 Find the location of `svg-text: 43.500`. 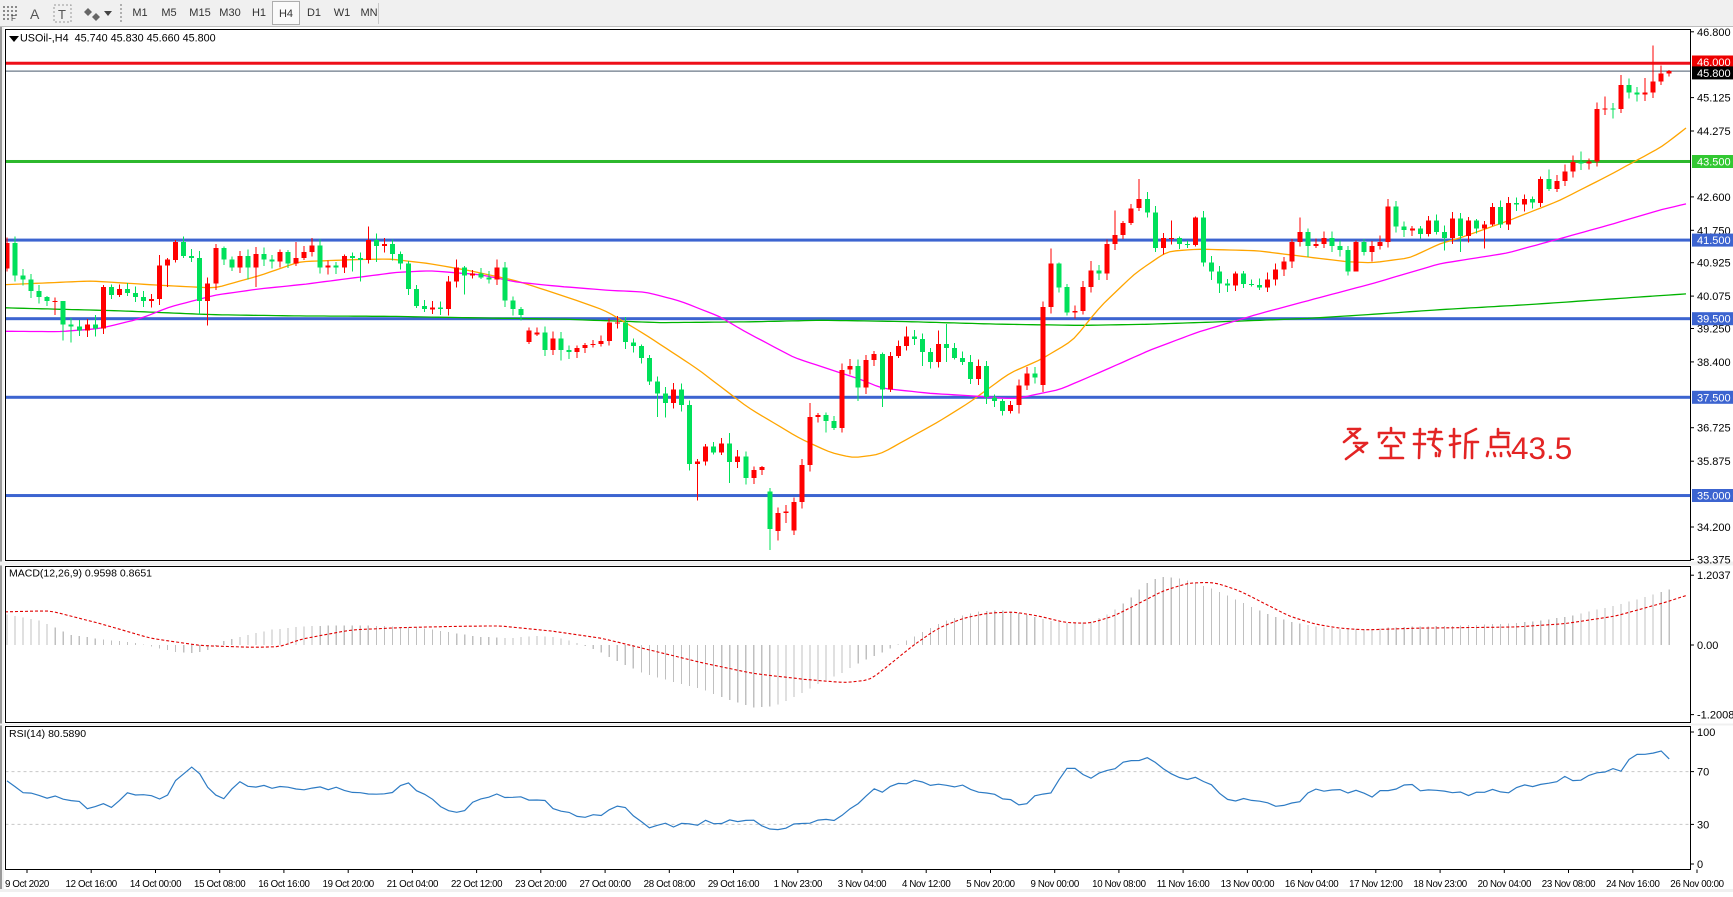

svg-text: 43.500 is located at coordinates (1714, 163).